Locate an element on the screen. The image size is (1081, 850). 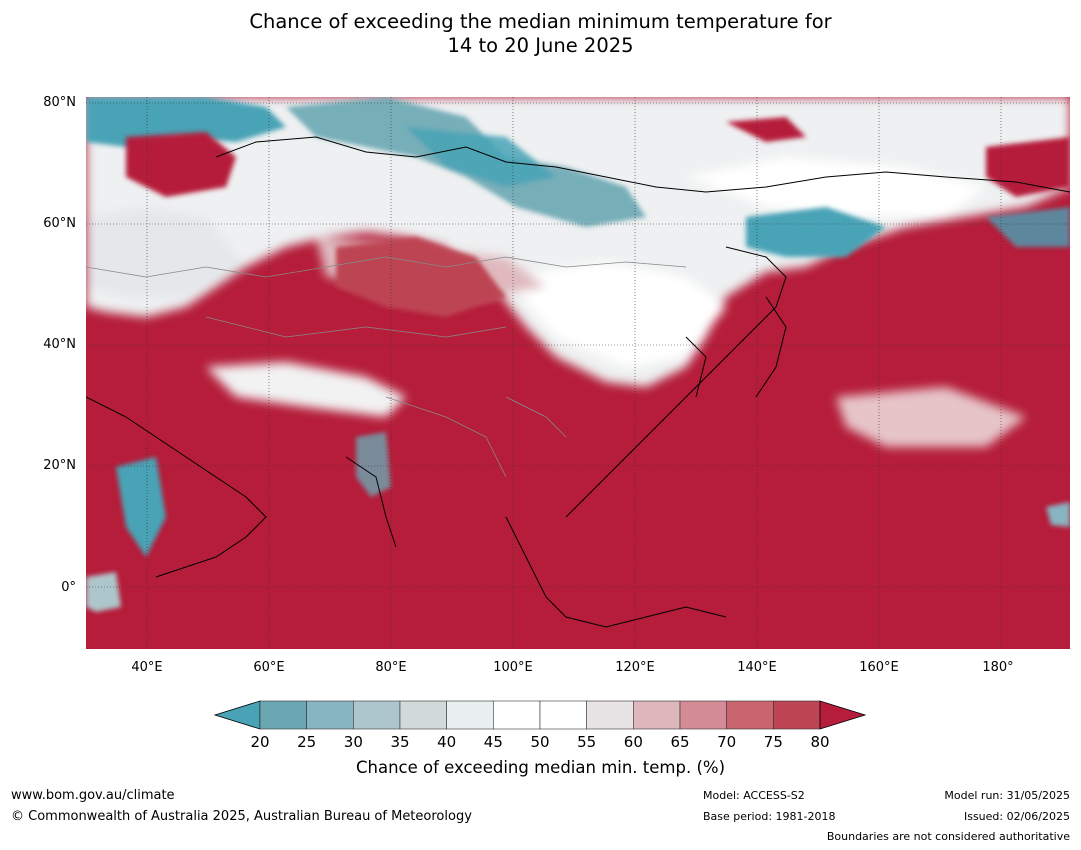
colorbar-tick-label: 65 is located at coordinates (680, 742).